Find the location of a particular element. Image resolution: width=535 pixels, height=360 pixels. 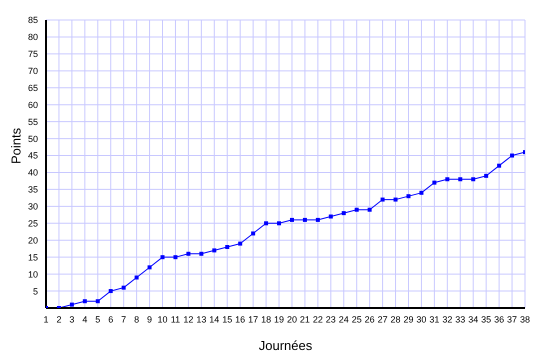

x-tick-label: 12 is located at coordinates (188, 319).